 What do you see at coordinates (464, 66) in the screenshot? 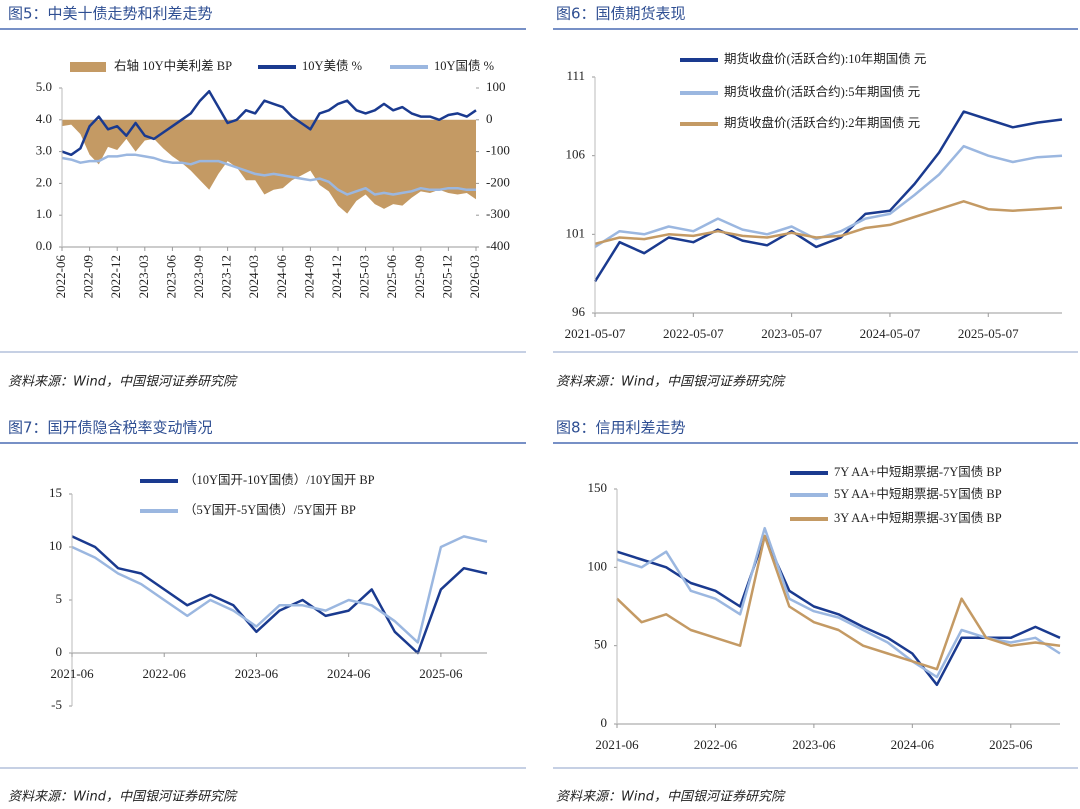
I see `legend-label: 10Y国债 %` at bounding box center [464, 66].